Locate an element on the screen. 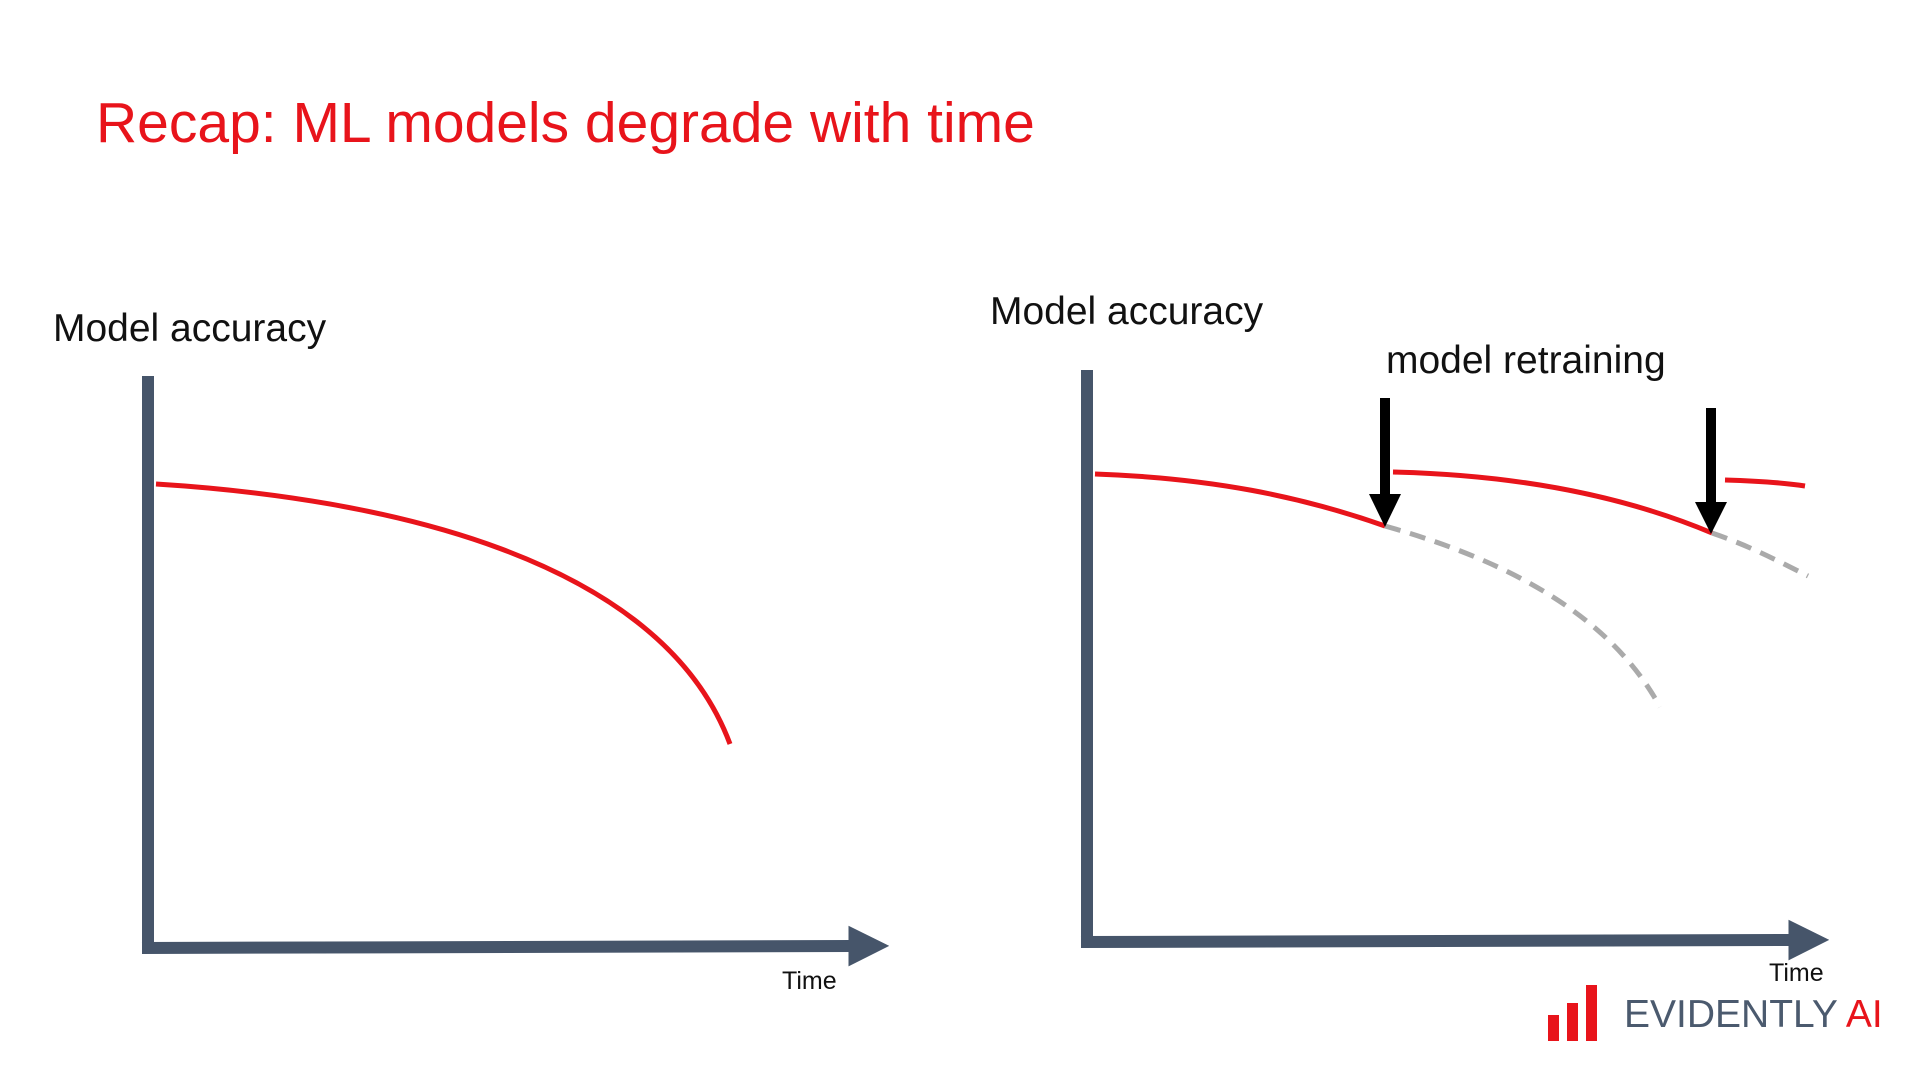 The width and height of the screenshot is (1919, 1080). right-chart-xlabel: Time is located at coordinates (1796, 973).